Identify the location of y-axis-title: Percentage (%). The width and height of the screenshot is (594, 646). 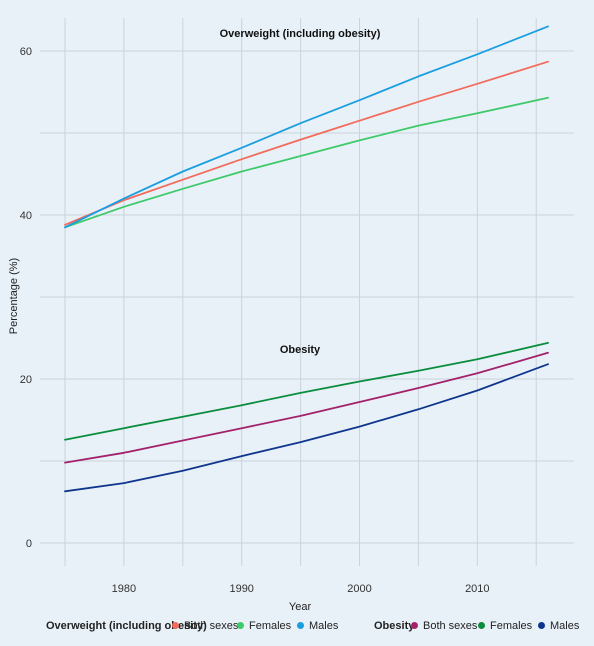
(14, 296).